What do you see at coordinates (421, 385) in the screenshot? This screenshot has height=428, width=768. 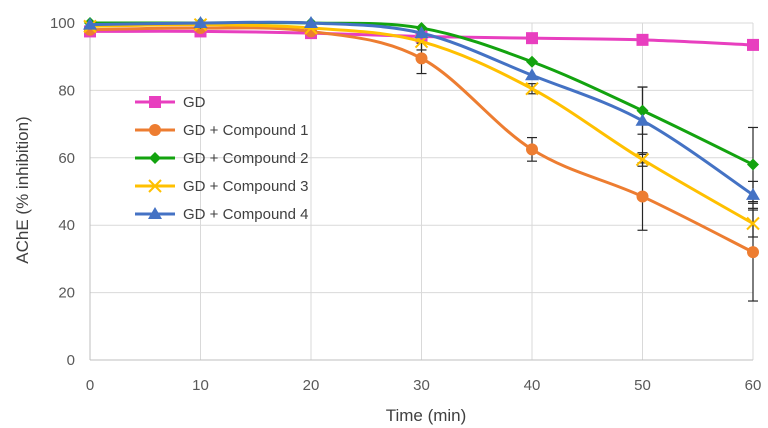 I see `x-tick-label: 30` at bounding box center [421, 385].